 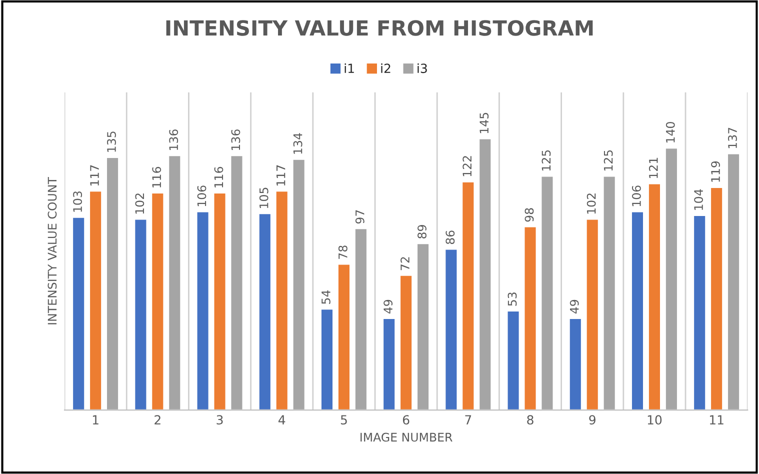 I want to click on y-axis-title: INTENSITY VALUE COUNT, so click(x=52, y=250).